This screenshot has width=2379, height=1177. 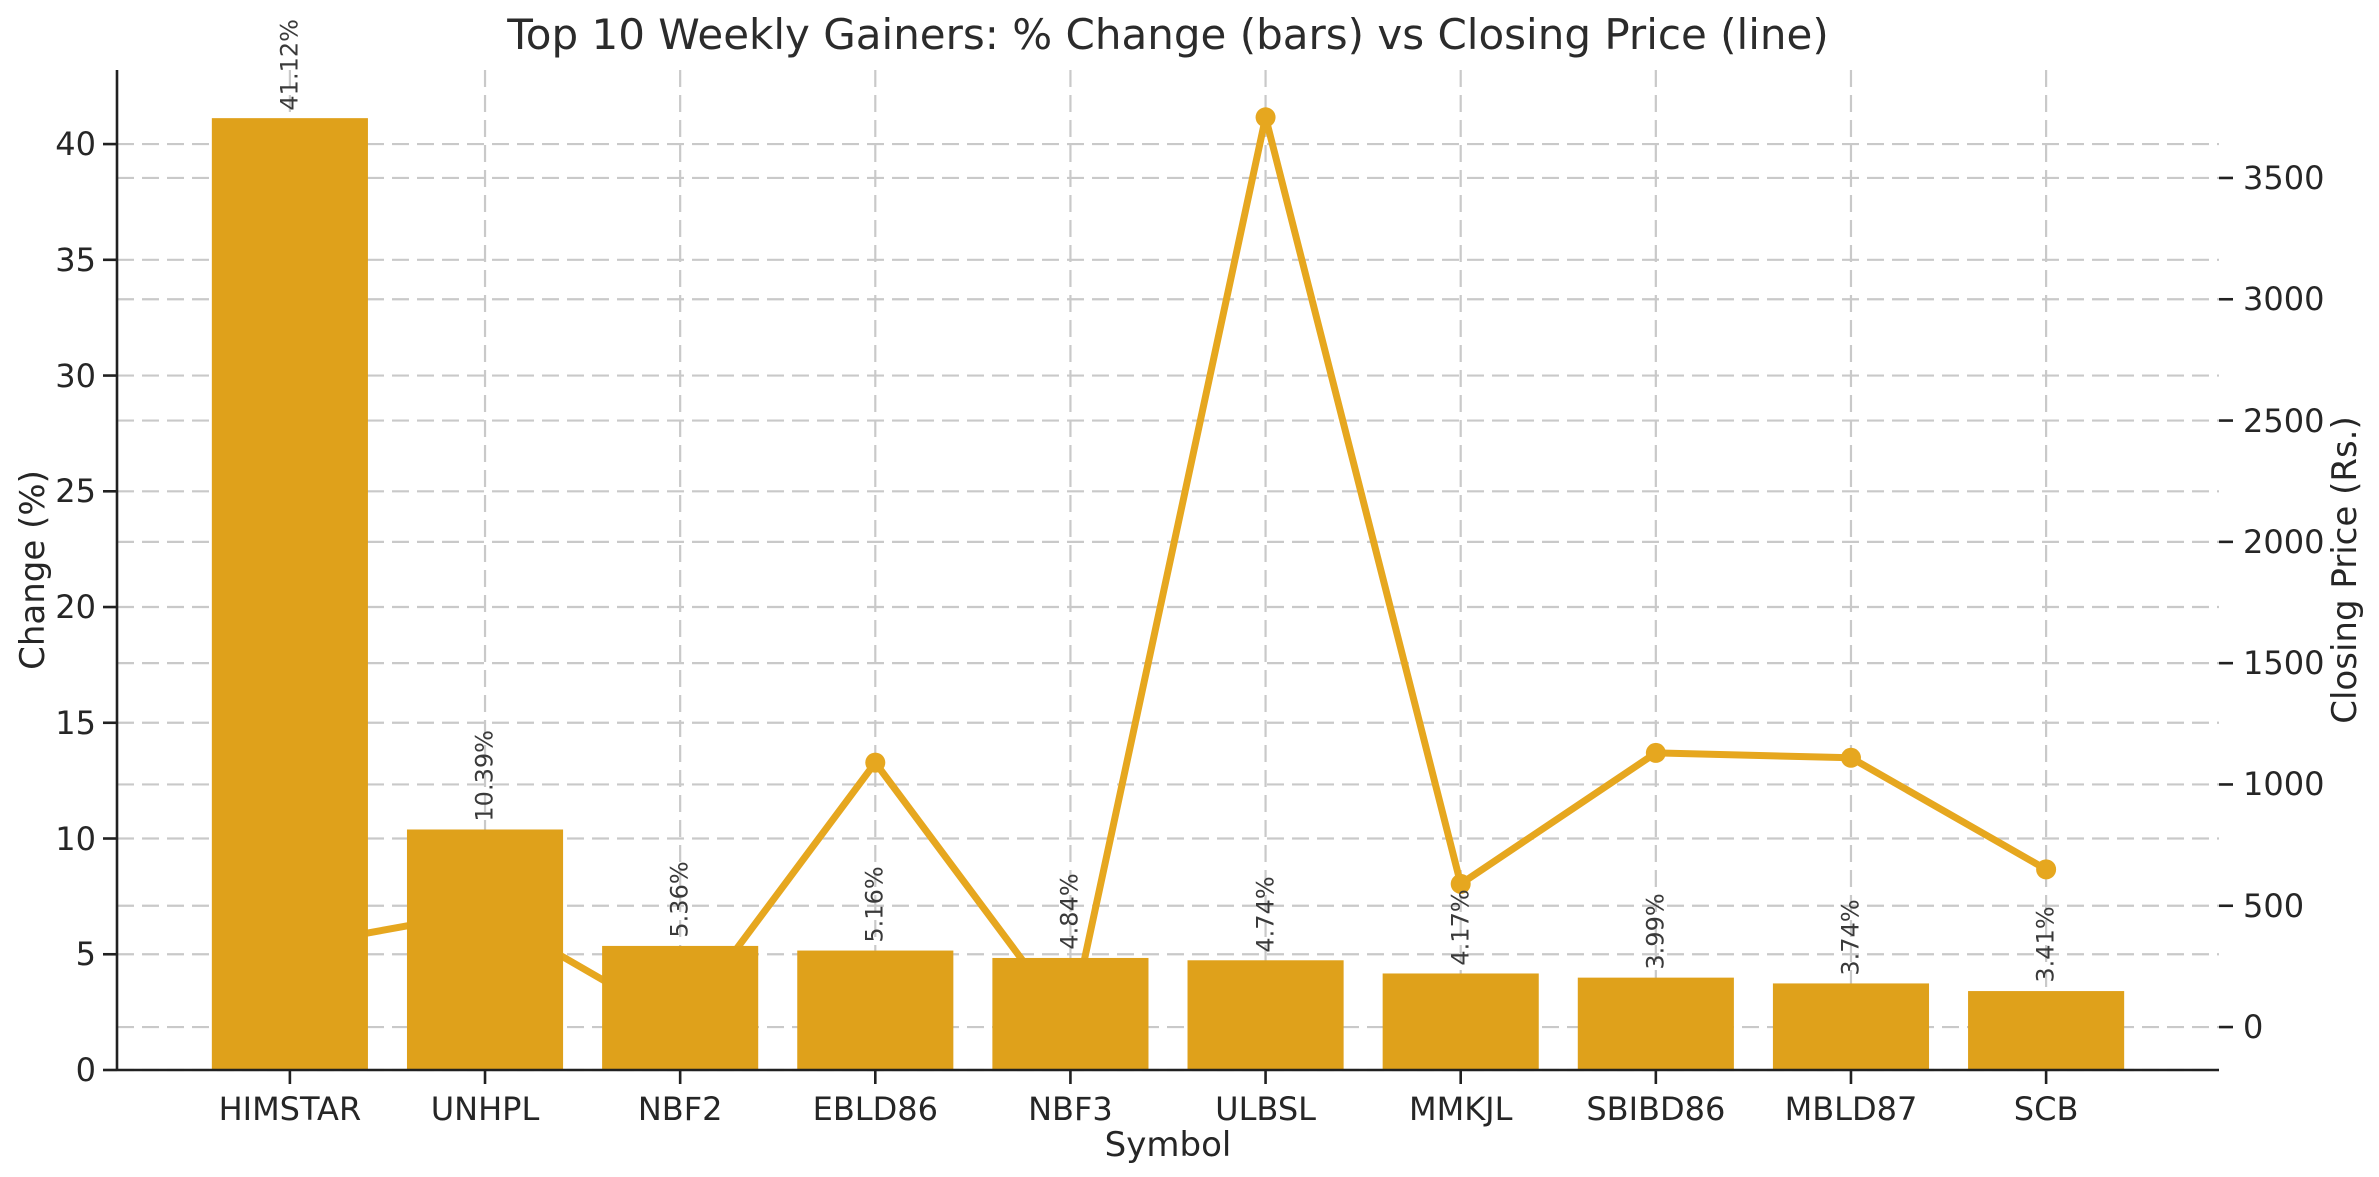 What do you see at coordinates (1070, 1109) in the screenshot?
I see `x-tick-label: NBF3` at bounding box center [1070, 1109].